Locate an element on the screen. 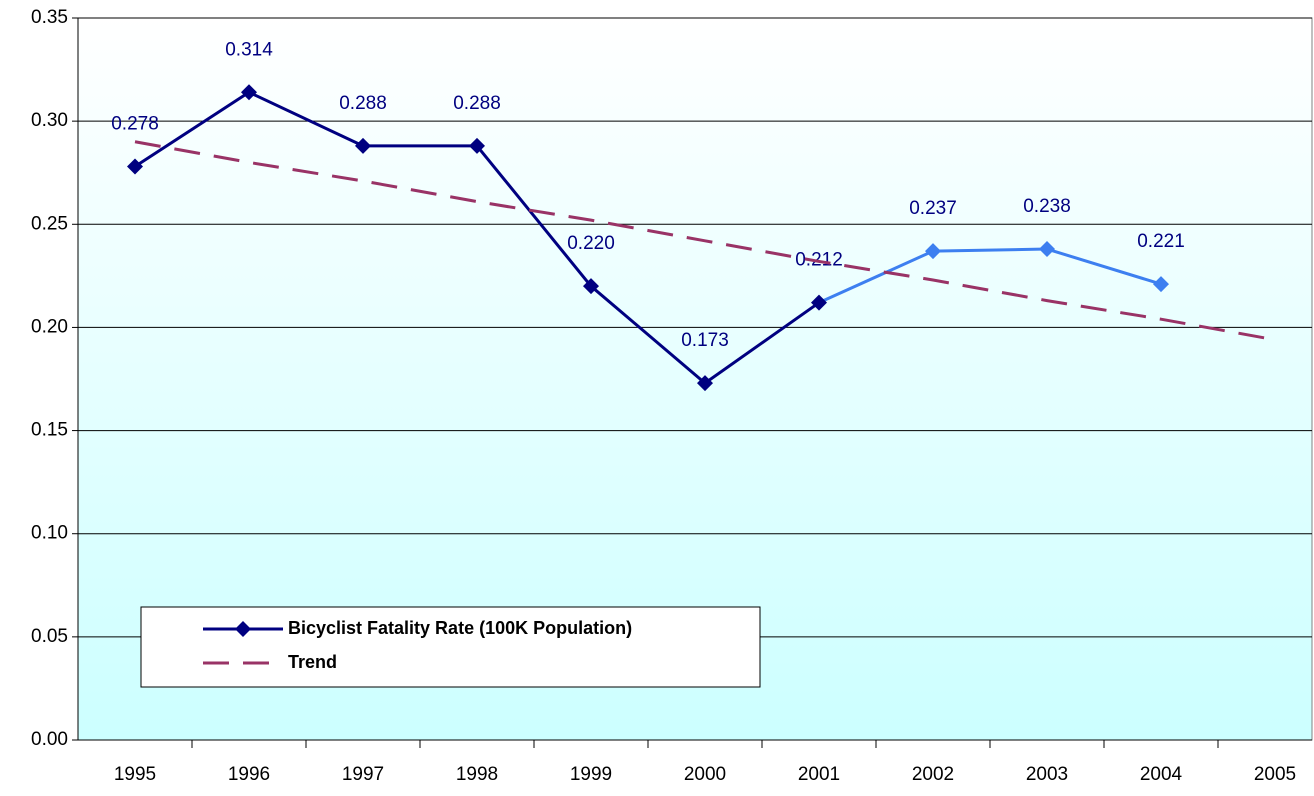 Image resolution: width=1314 pixels, height=796 pixels. x-tick-label: 1995 is located at coordinates (135, 774).